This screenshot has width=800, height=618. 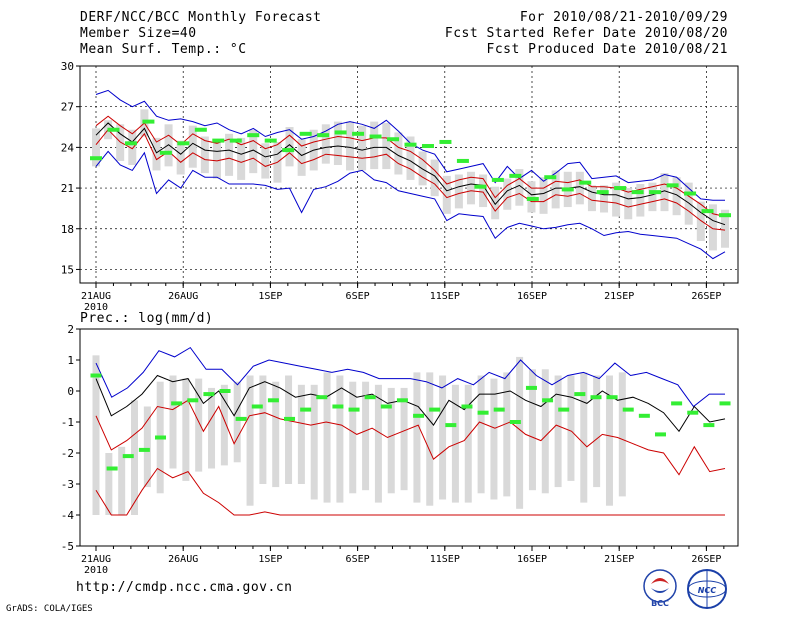 I want to click on temperature-y-tick-label: 21, so click(x=67, y=188).